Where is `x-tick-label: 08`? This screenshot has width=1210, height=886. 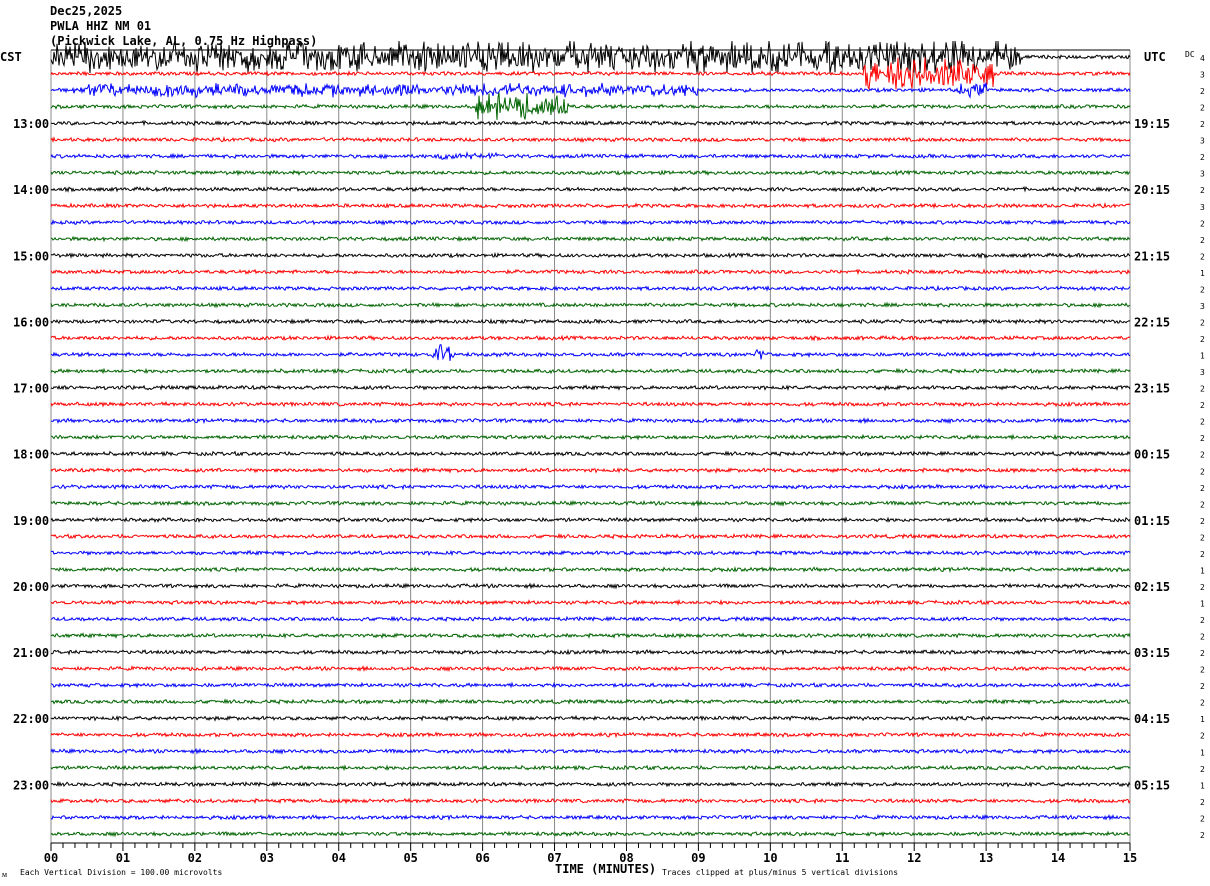
x-tick-label: 08 is located at coordinates (626, 858).